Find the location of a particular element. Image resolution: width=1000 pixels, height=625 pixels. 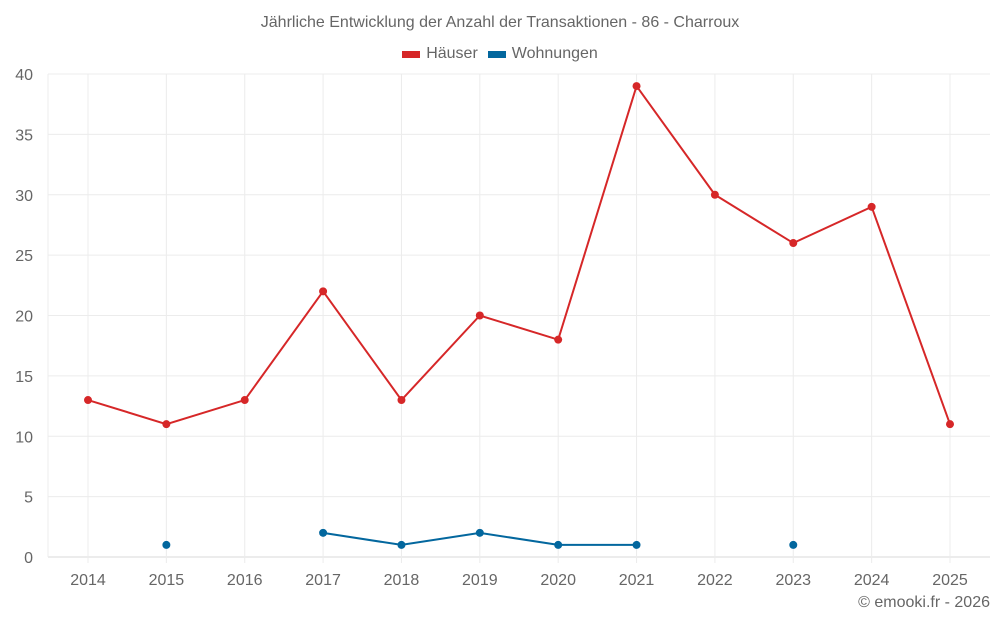

x-tick-label: 2022 is located at coordinates (715, 580).